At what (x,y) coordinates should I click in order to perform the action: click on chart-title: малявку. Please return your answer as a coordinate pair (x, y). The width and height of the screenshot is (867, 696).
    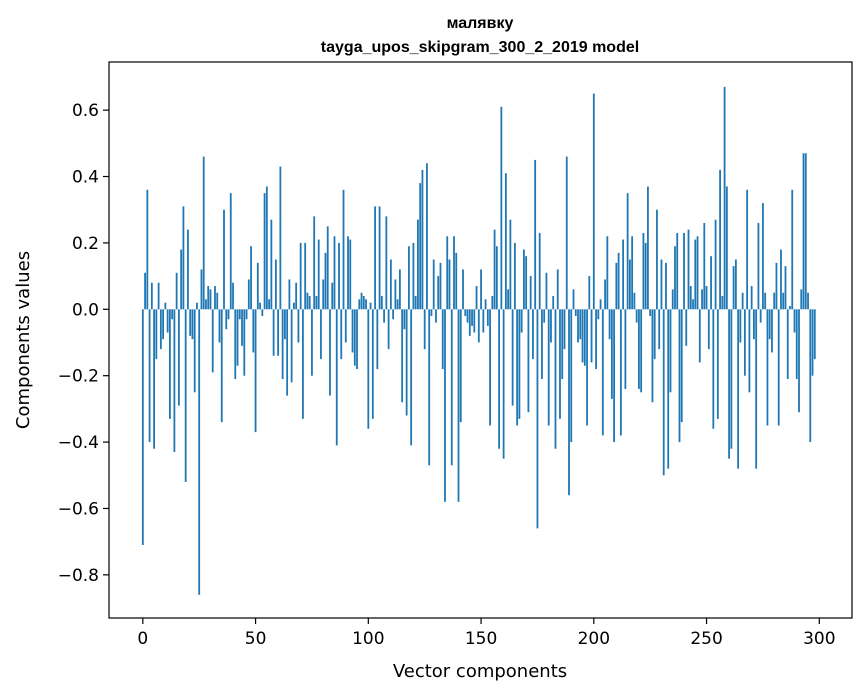
    Looking at the image, I should click on (480, 23).